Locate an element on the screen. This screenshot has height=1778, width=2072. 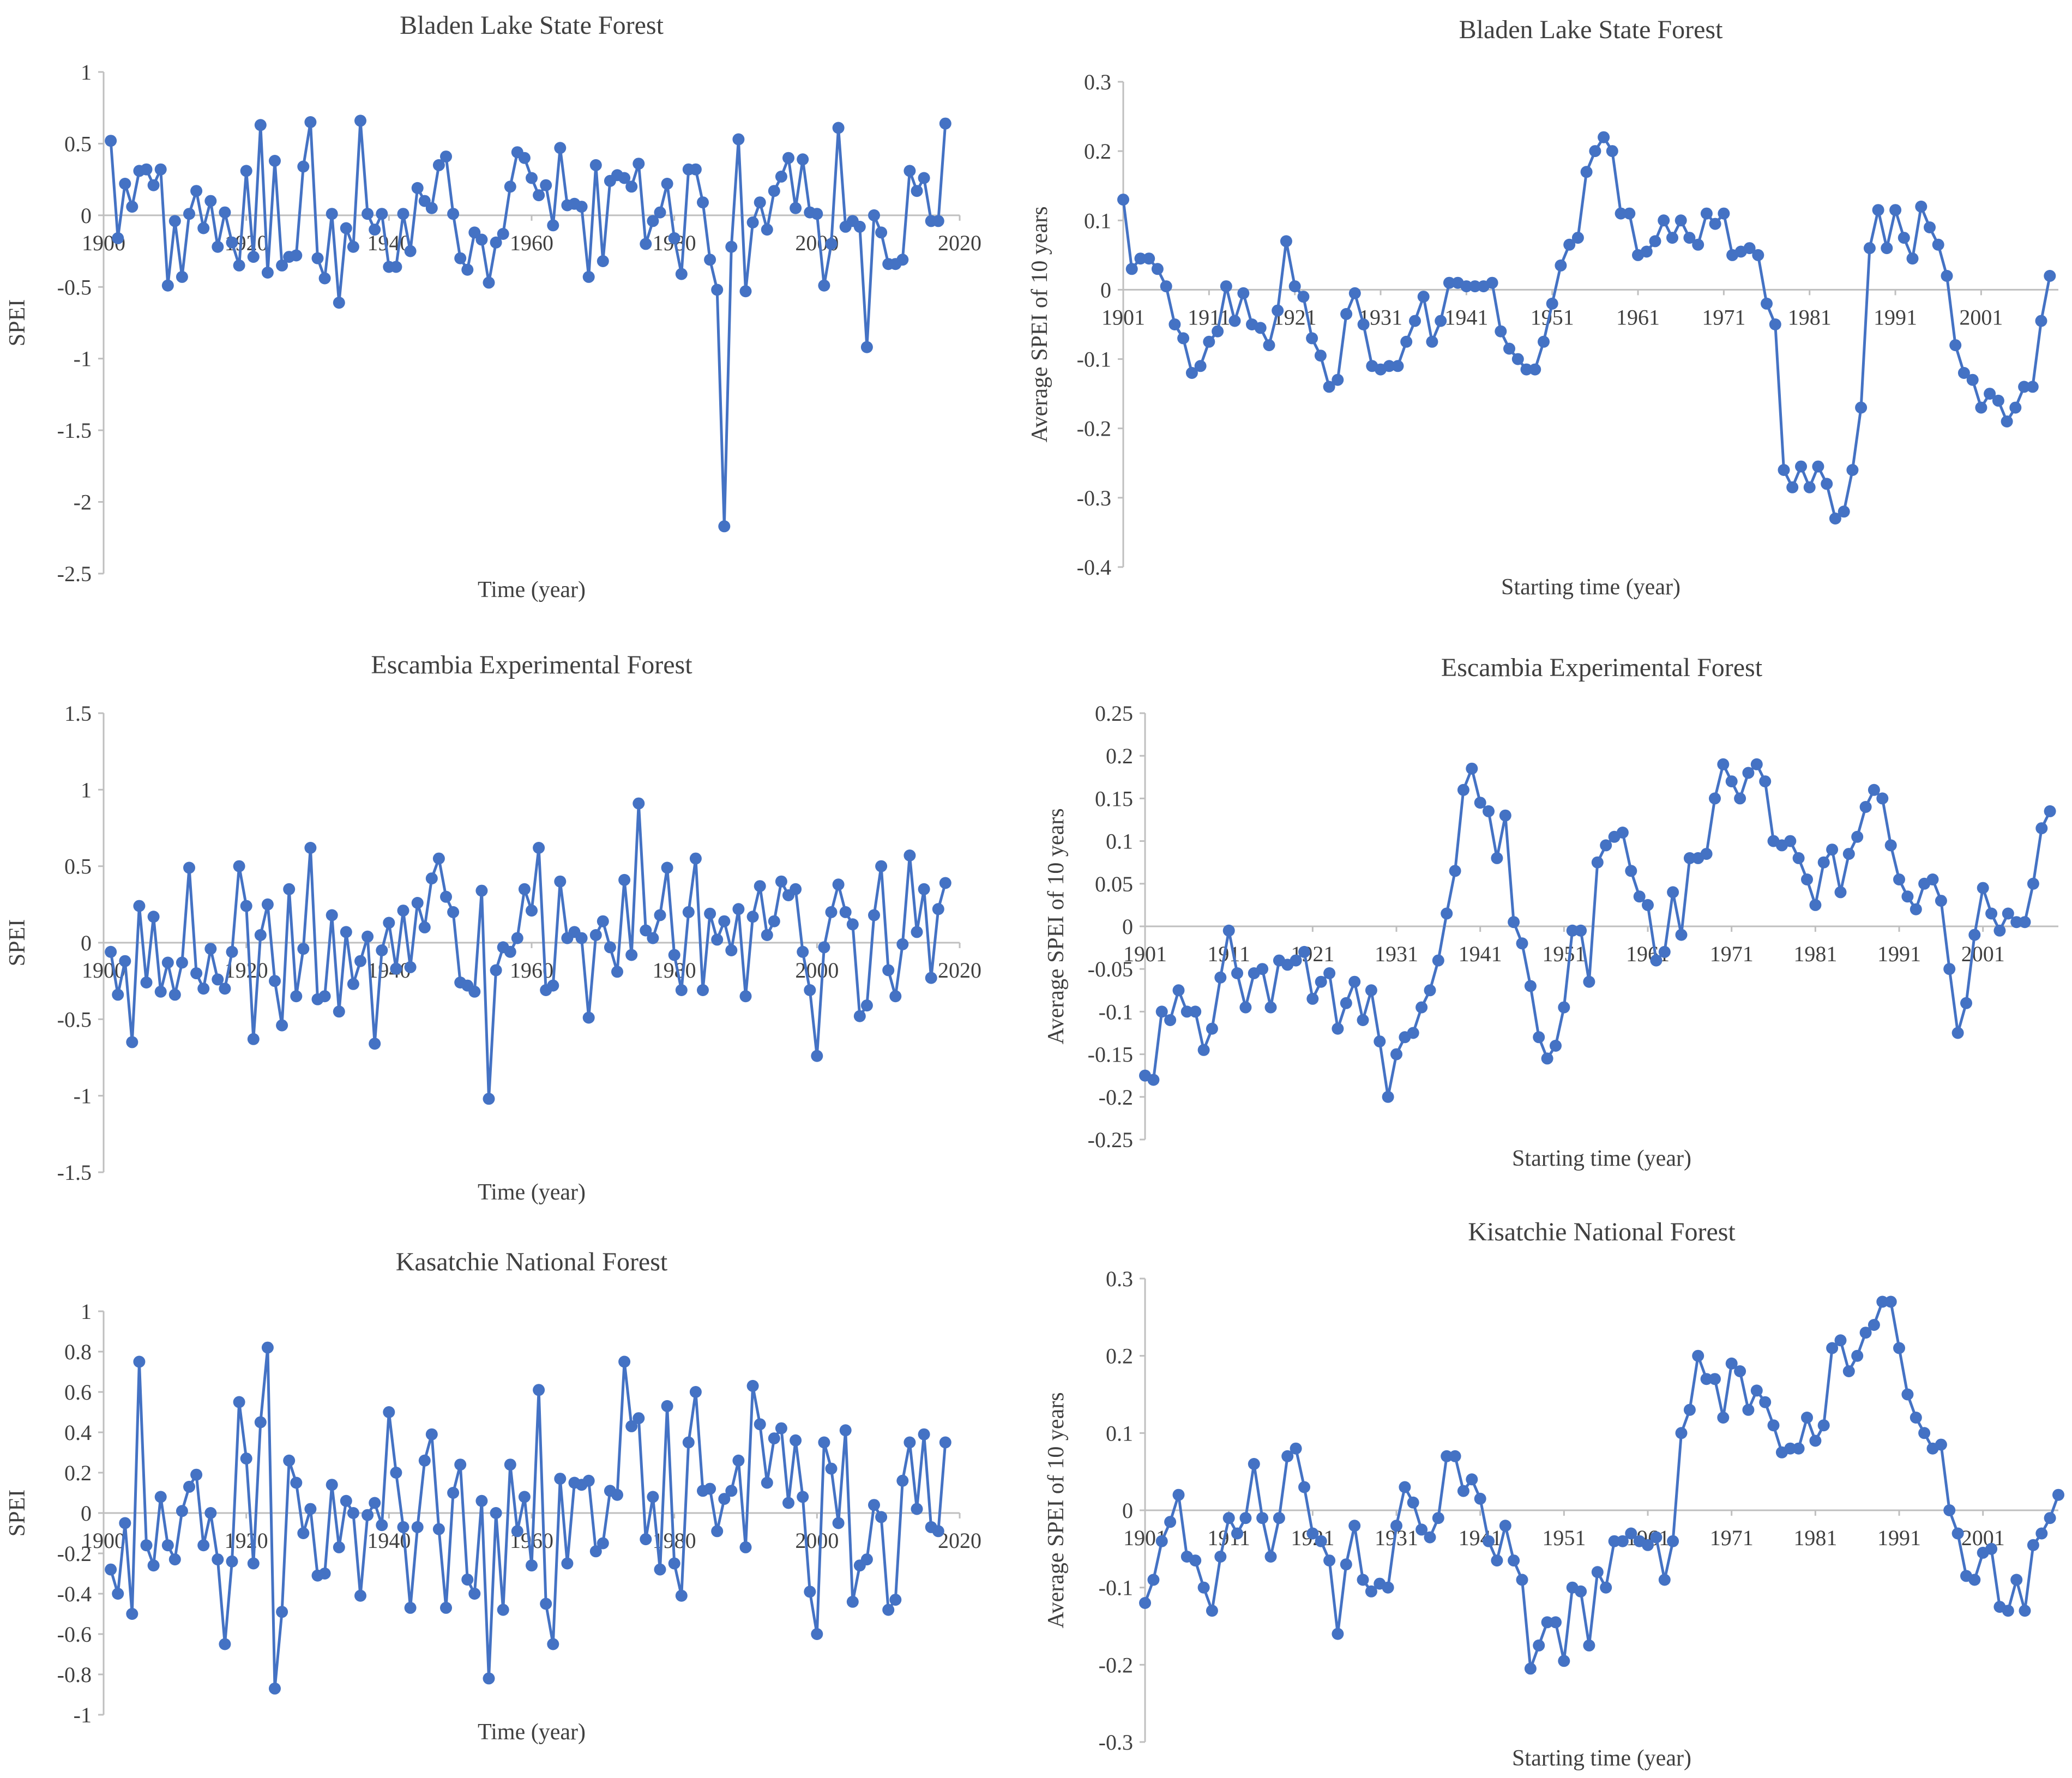
chart-3-x-tick-label: 2020 is located at coordinates (960, 970).